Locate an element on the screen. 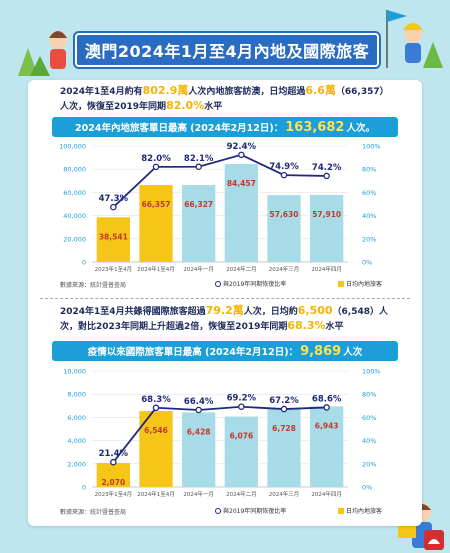 The width and height of the screenshot is (450, 553). bar-value-label: 66,327 is located at coordinates (198, 204).